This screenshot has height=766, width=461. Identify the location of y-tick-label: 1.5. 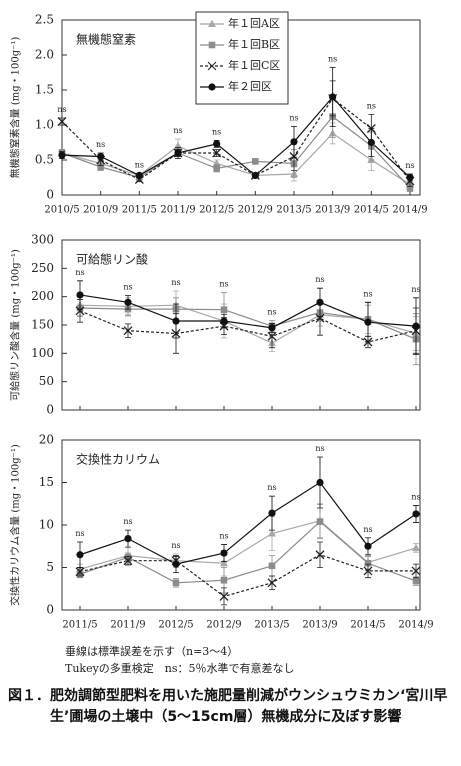
(44, 90).